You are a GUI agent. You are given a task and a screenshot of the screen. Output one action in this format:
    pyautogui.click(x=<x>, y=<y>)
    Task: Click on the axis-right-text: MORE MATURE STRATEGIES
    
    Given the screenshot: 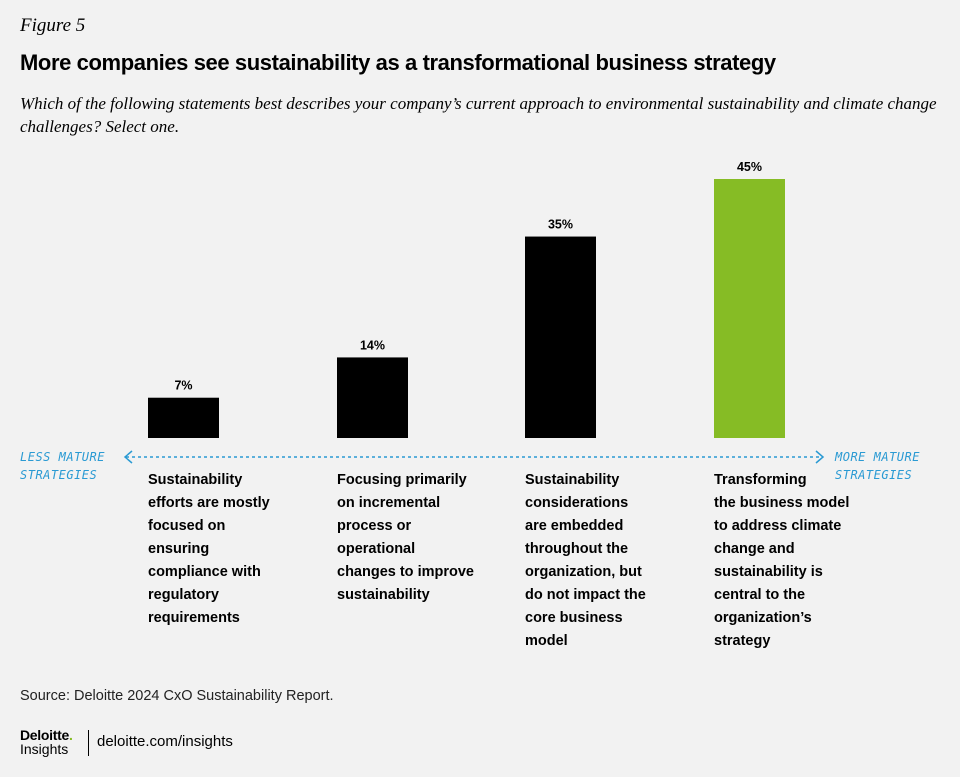 What is the action you would take?
    pyautogui.click(x=877, y=466)
    